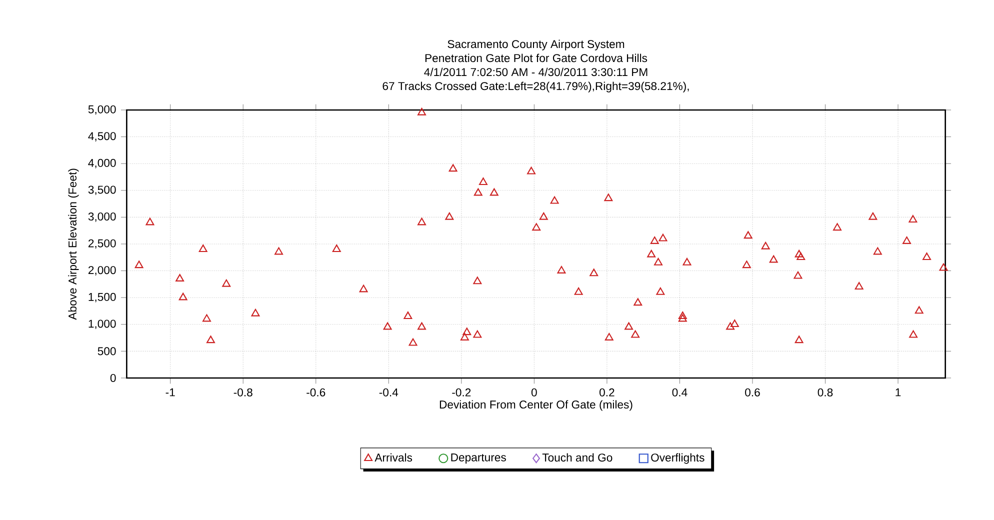 The width and height of the screenshot is (994, 520). What do you see at coordinates (316, 392) in the screenshot?
I see `x-tick-label: -0.6` at bounding box center [316, 392].